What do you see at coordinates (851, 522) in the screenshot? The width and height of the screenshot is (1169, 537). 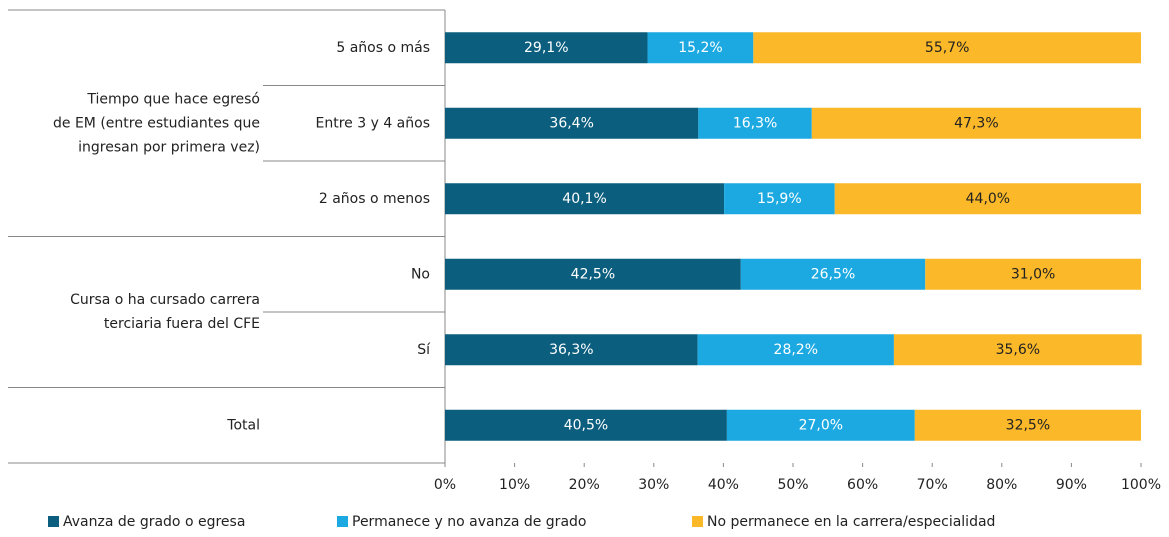 I see `legend-label: No permanece en la carrera/especialidad` at bounding box center [851, 522].